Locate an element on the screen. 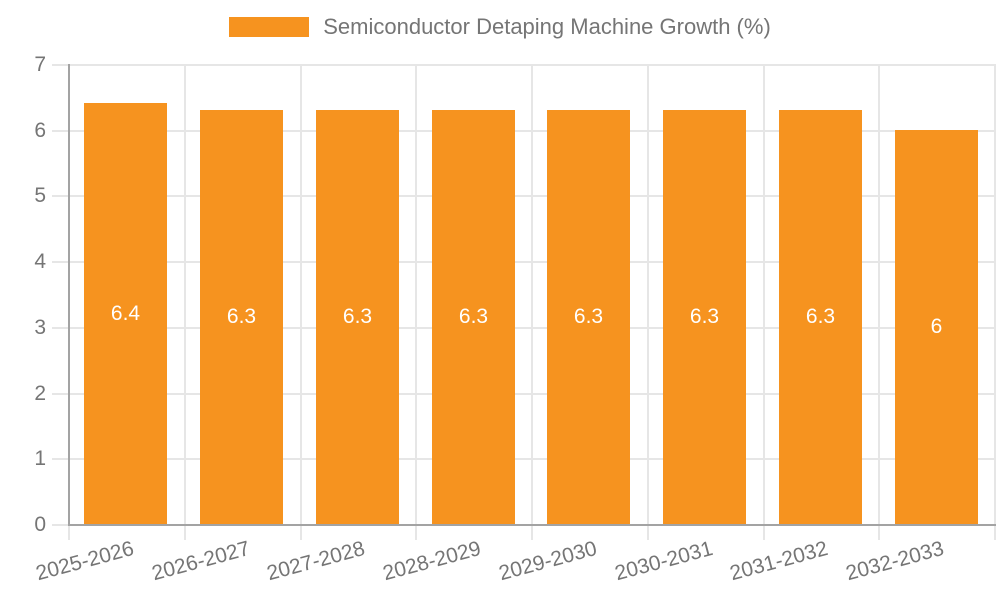  y-tick is located at coordinates (60, 525).